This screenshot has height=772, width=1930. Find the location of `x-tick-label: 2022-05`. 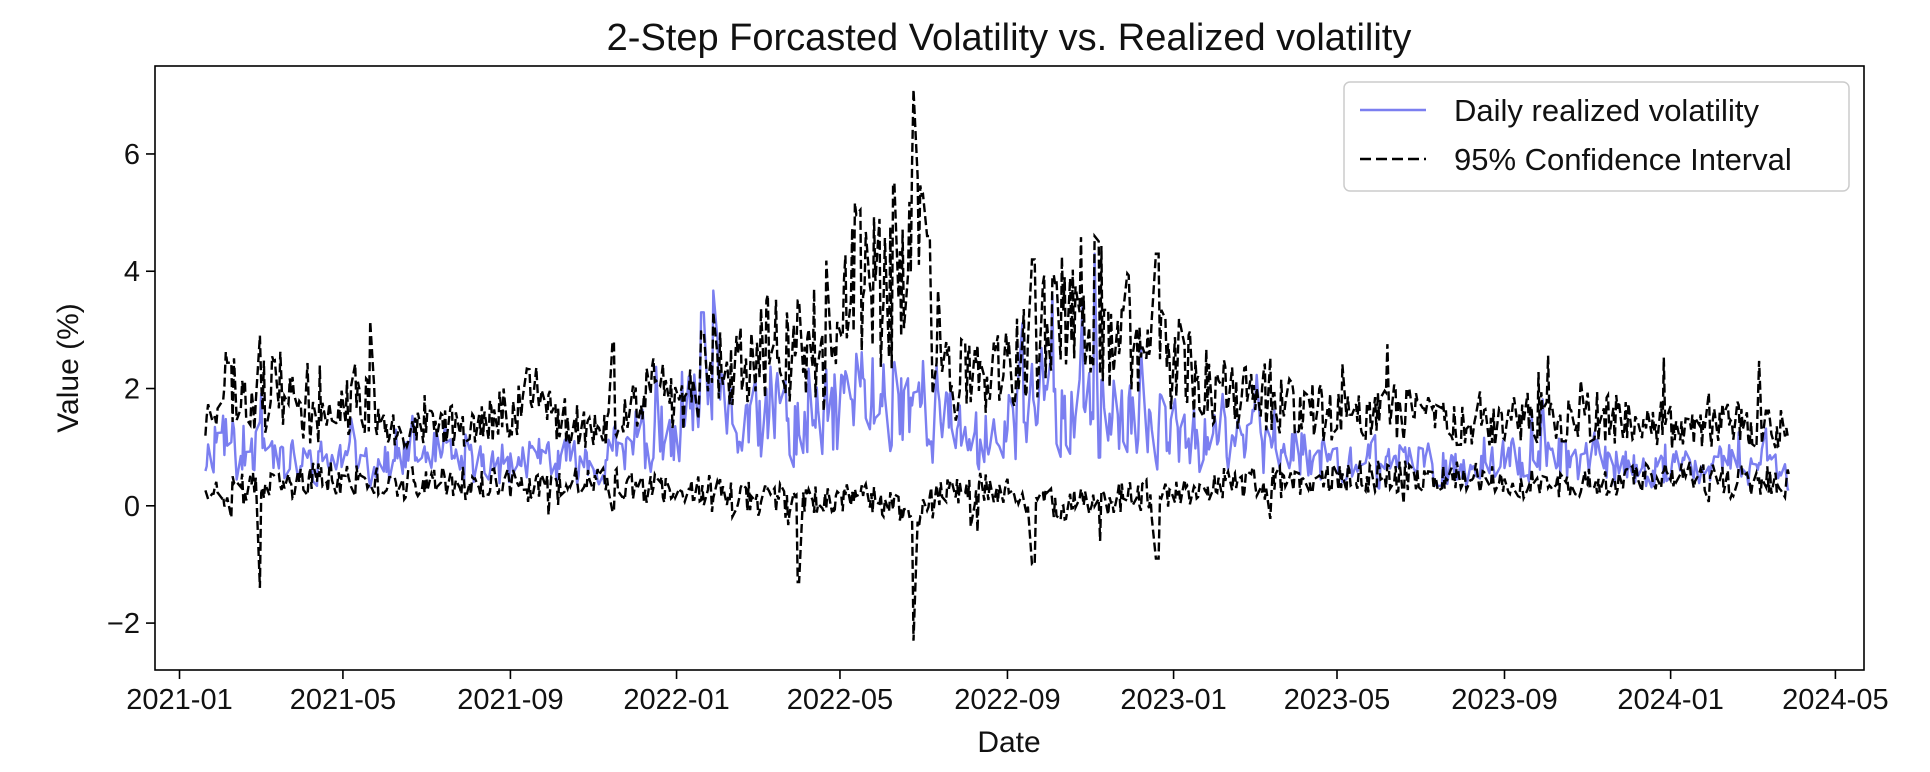

x-tick-label: 2022-05 is located at coordinates (840, 700).